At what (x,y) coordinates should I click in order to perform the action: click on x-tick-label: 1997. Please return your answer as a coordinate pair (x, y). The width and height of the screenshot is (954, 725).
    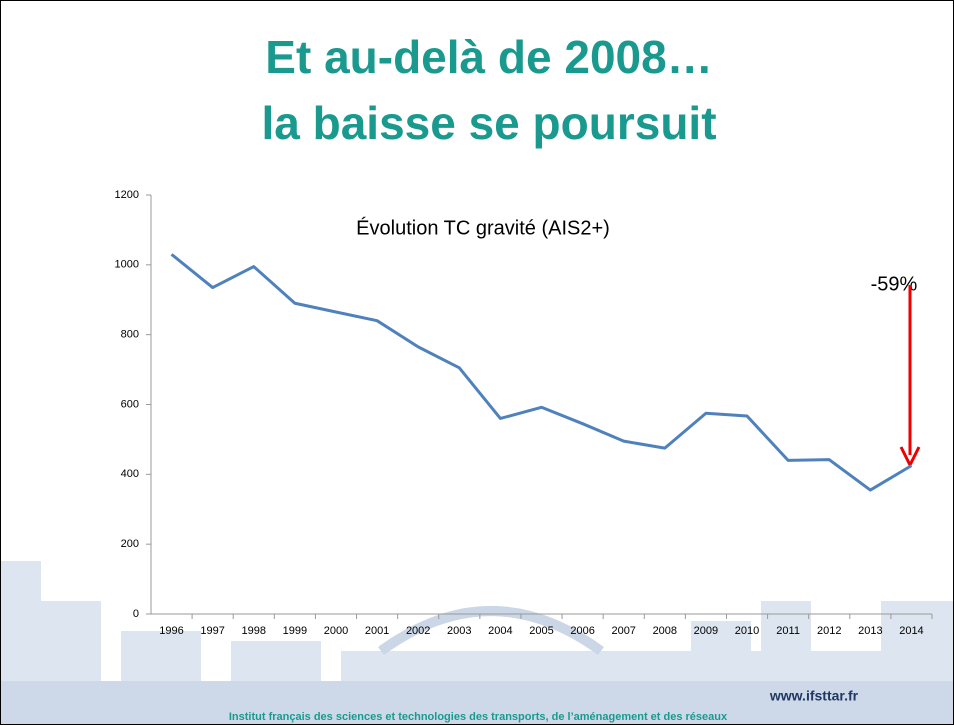
    Looking at the image, I should click on (212, 631).